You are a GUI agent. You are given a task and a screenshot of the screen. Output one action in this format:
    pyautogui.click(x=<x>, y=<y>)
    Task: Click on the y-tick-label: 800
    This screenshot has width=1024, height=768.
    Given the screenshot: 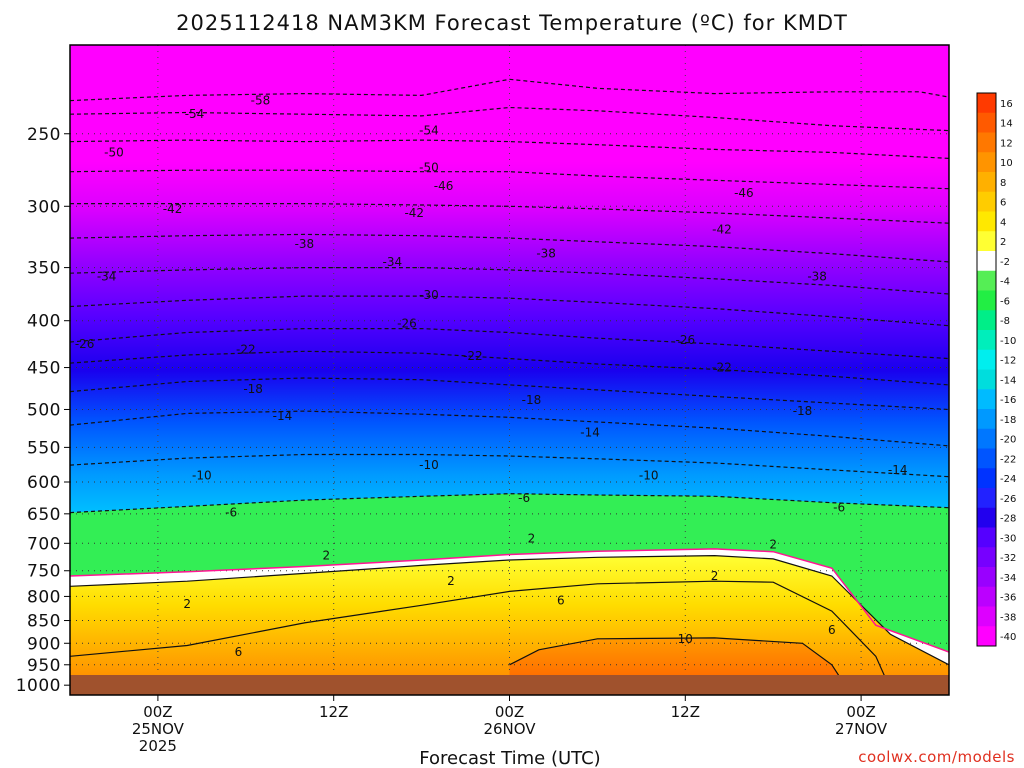 What is the action you would take?
    pyautogui.click(x=44, y=597)
    